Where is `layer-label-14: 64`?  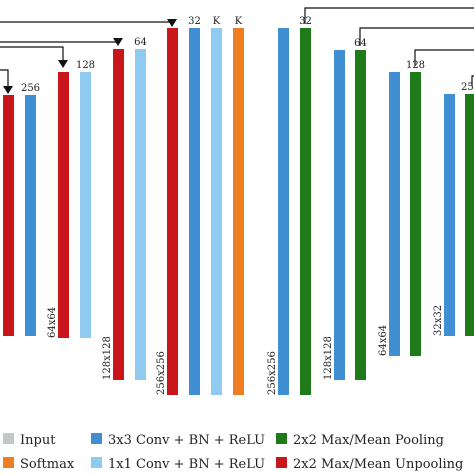
layer-label-14: 64 is located at coordinates (360, 43).